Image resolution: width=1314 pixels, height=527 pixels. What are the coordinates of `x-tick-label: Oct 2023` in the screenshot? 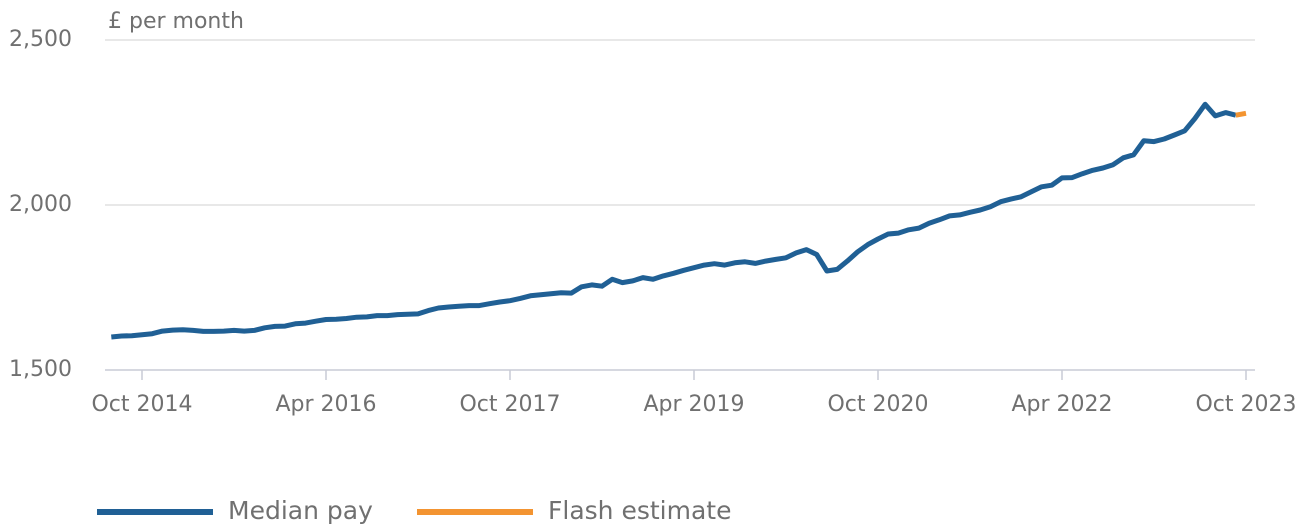 It's located at (1245, 404).